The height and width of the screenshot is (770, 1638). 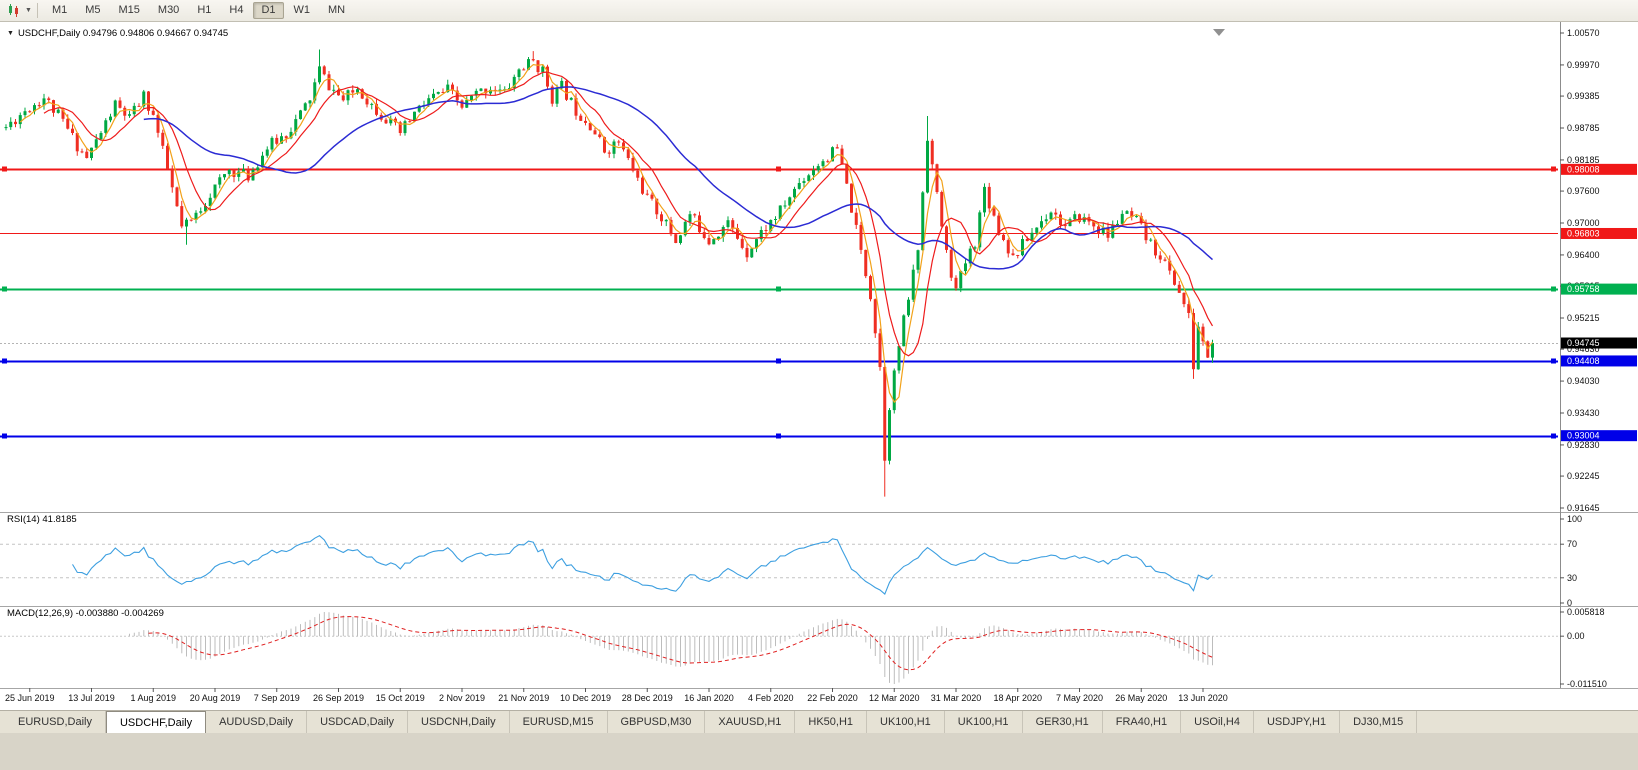 What do you see at coordinates (59, 10) in the screenshot?
I see `timeframe-button-m1: M1` at bounding box center [59, 10].